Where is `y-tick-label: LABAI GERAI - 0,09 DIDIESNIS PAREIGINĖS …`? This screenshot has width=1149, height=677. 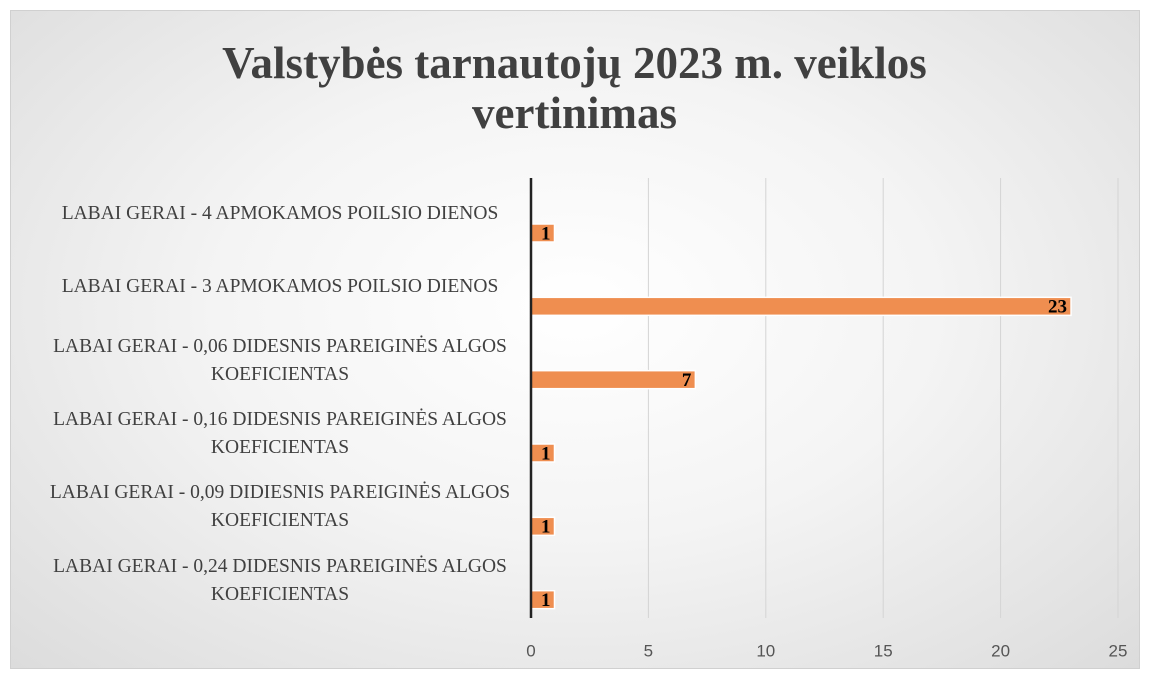 y-tick-label: LABAI GERAI - 0,09 DIDIESNIS PAREIGINĖS … is located at coordinates (280, 507).